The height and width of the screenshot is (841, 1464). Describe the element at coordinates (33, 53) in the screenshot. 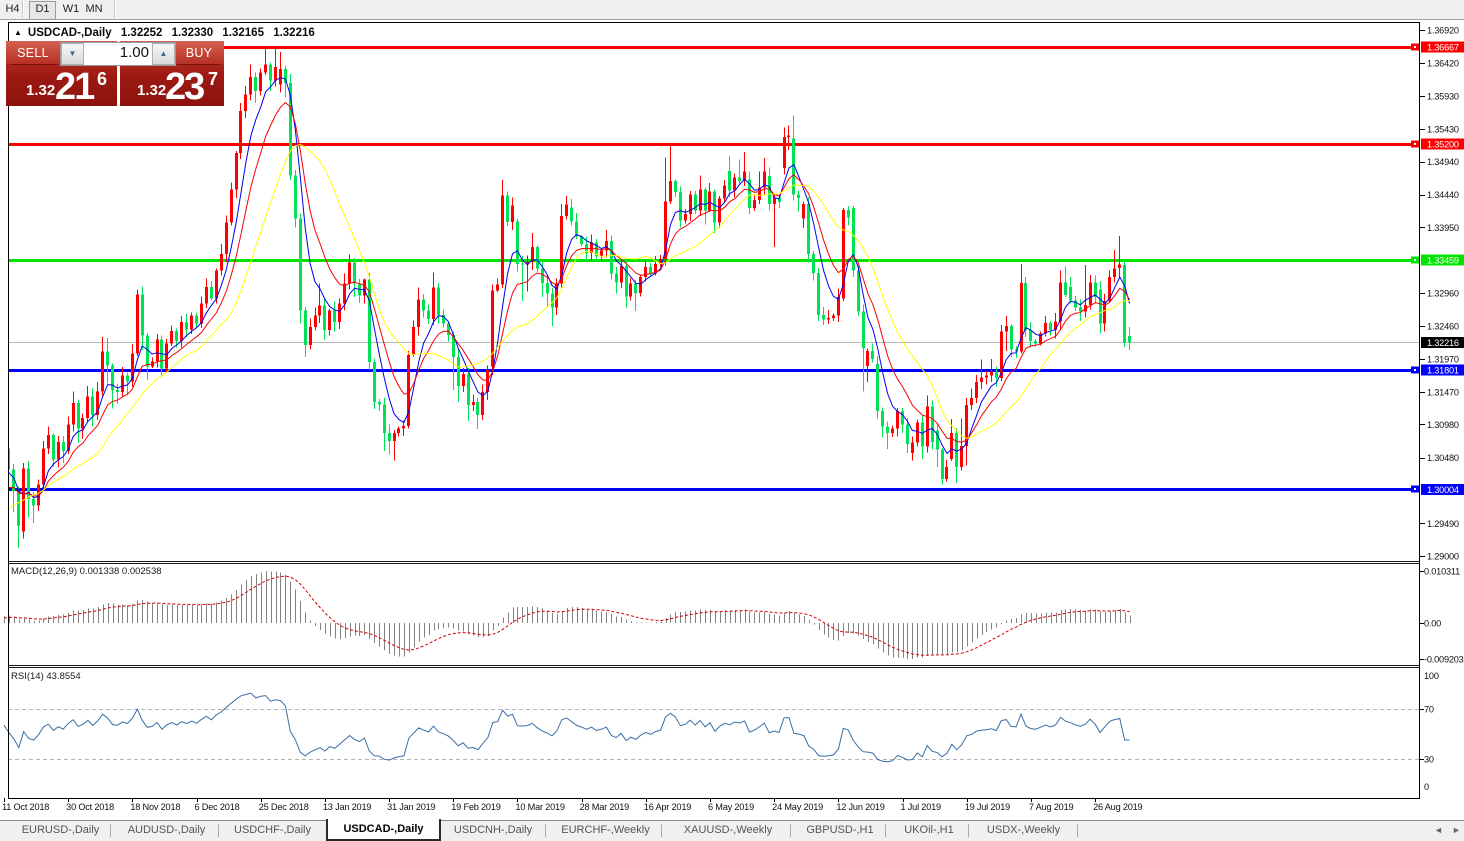

I see `sell-button: SELL` at that location.